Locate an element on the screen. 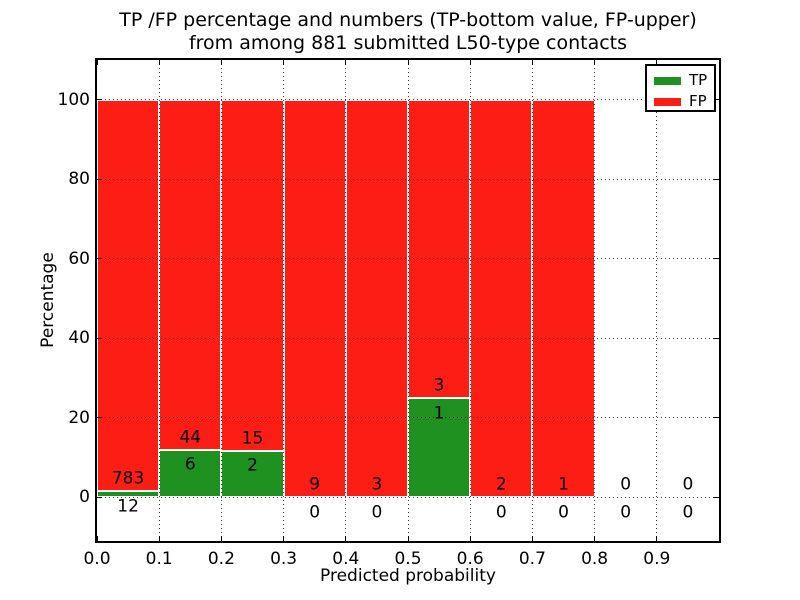 The image size is (800, 600). tp-count-annotation: 6 is located at coordinates (190, 464).